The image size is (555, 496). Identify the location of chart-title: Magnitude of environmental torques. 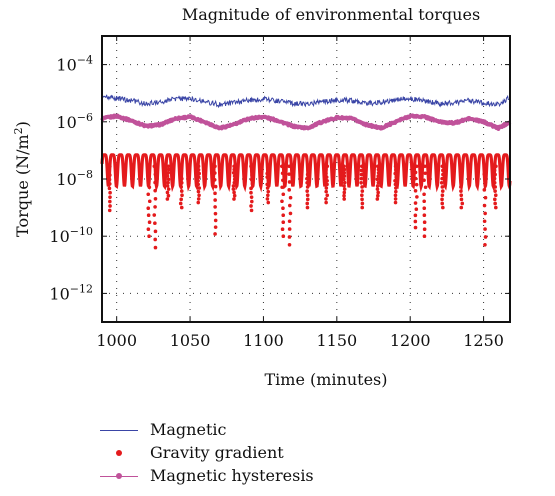
(331, 14).